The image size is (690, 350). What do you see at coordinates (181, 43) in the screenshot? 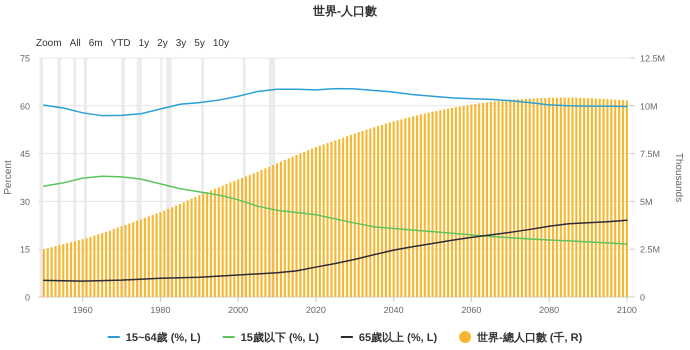
I see `text: 3y` at bounding box center [181, 43].